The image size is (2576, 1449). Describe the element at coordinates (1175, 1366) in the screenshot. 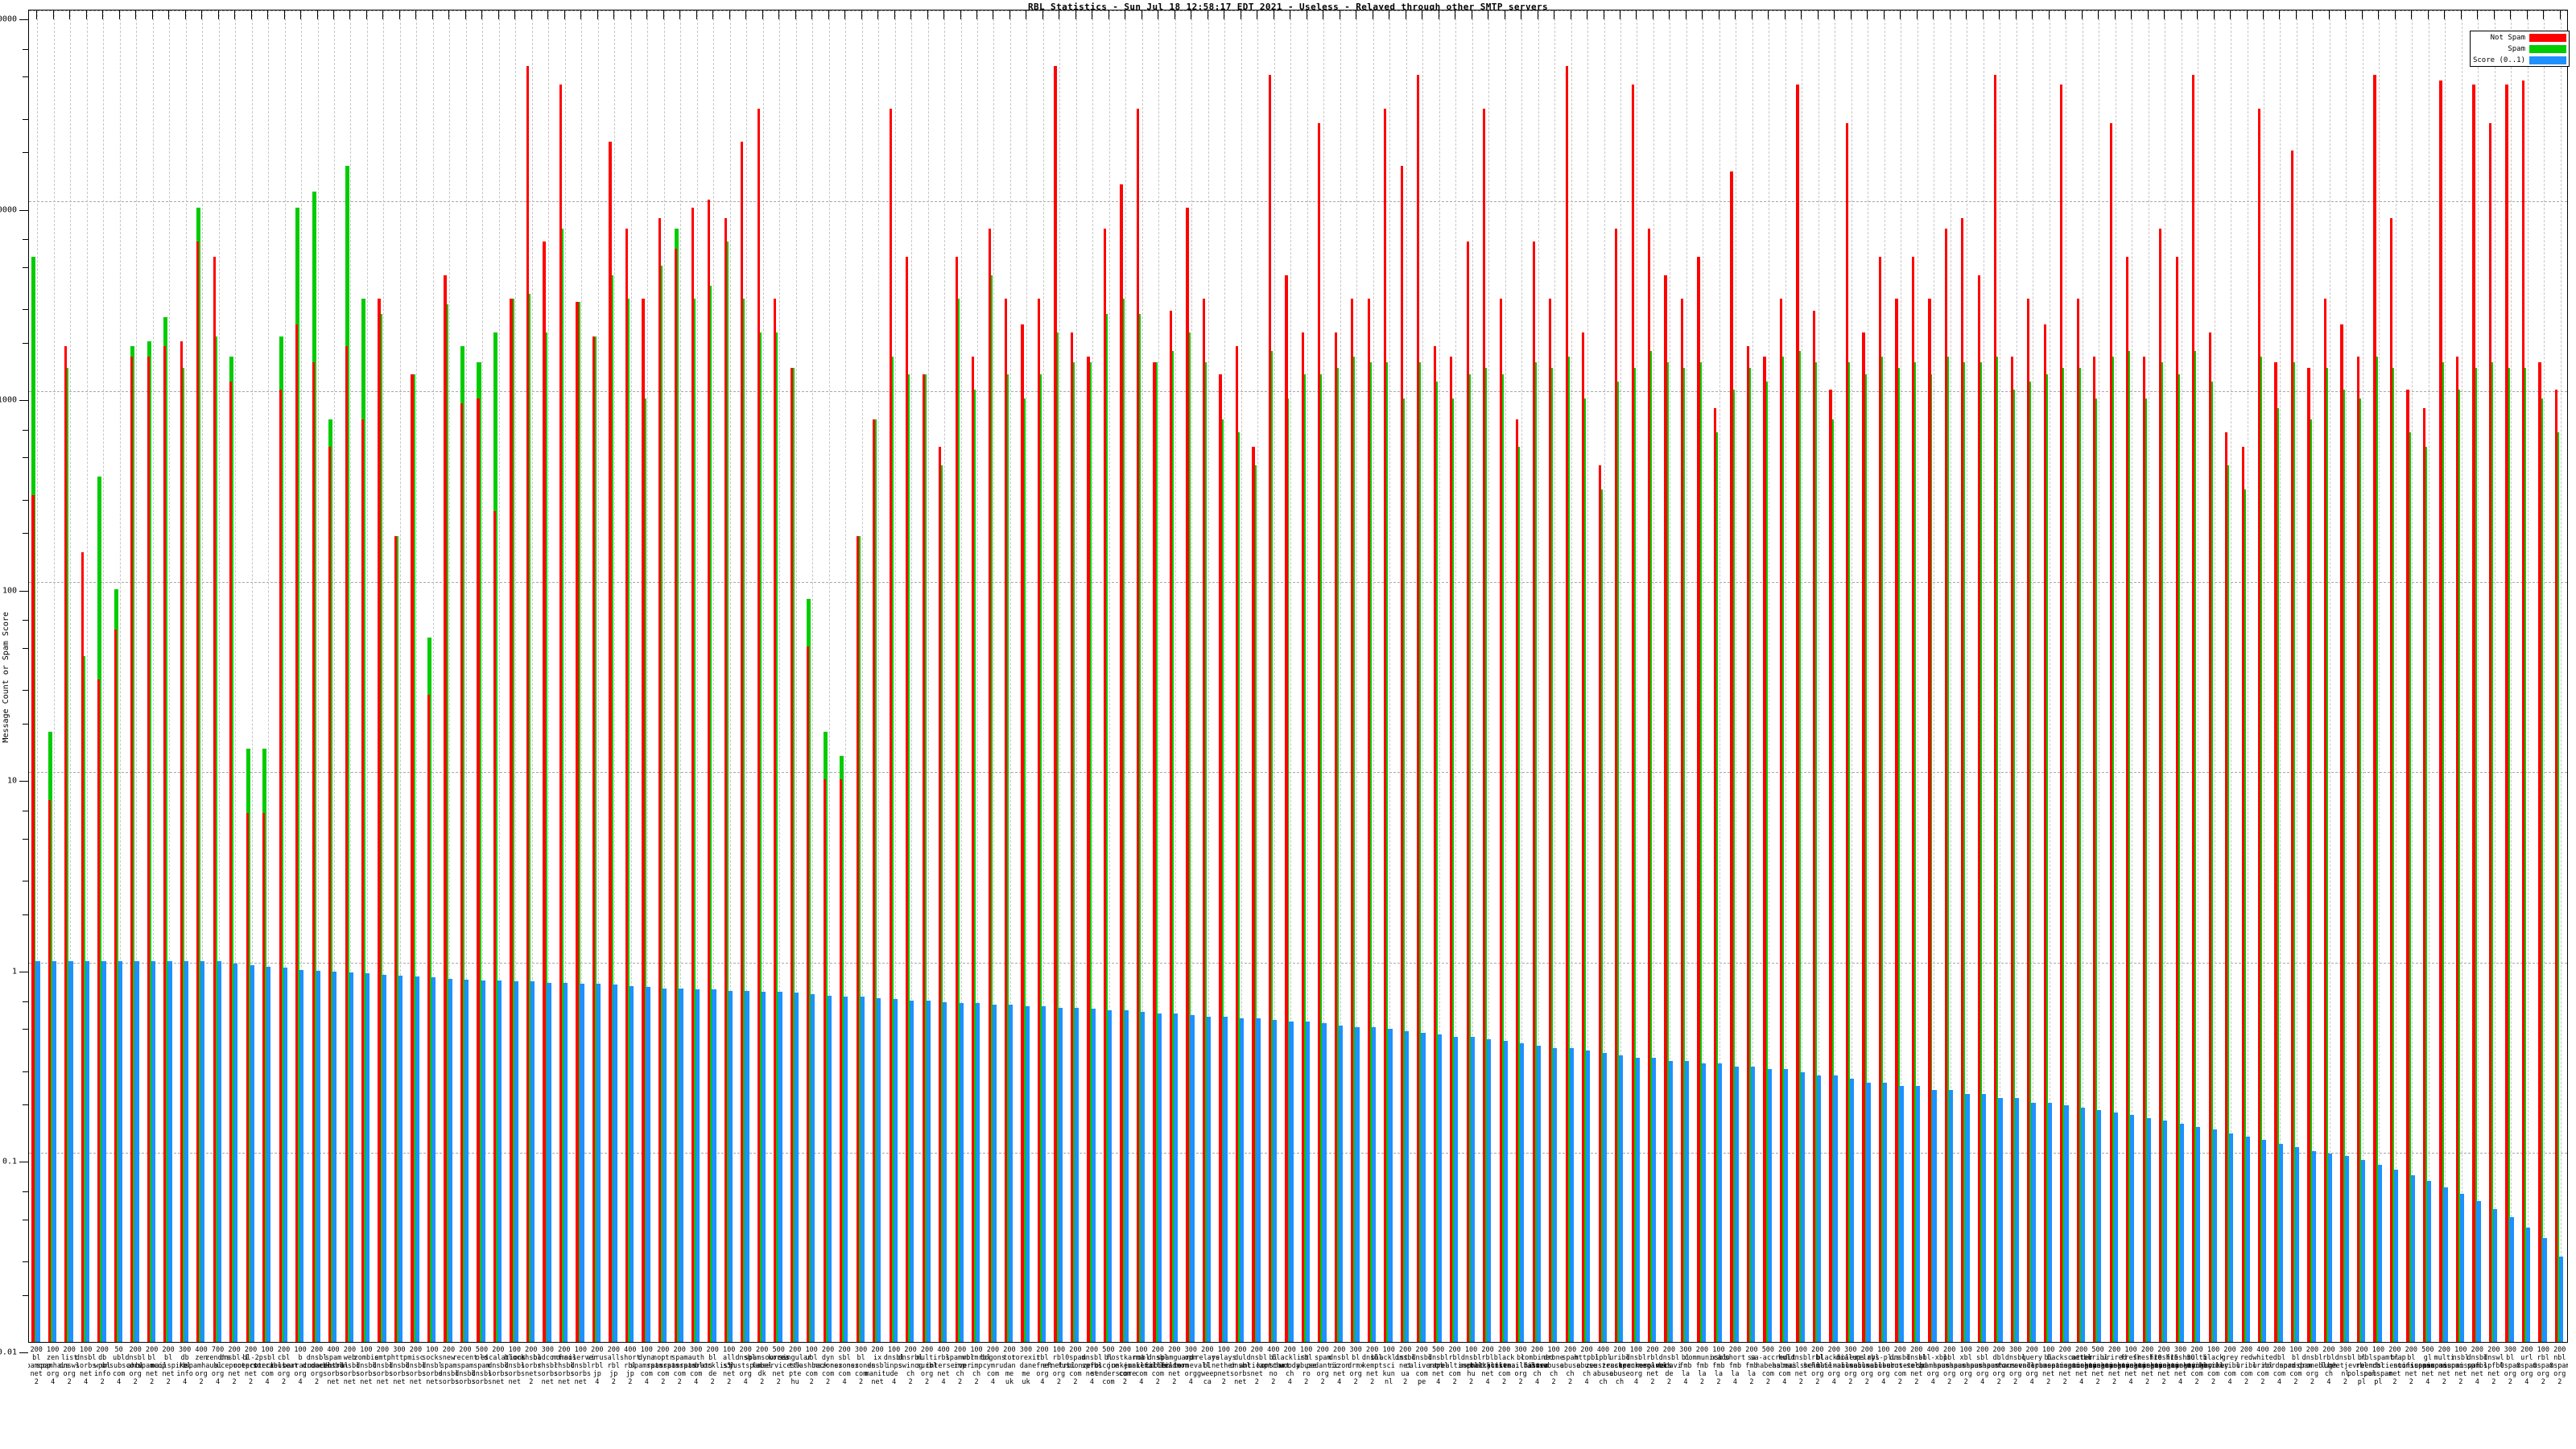

I see `x-tick-label: 200 spamguard leadmon net 2` at that location.